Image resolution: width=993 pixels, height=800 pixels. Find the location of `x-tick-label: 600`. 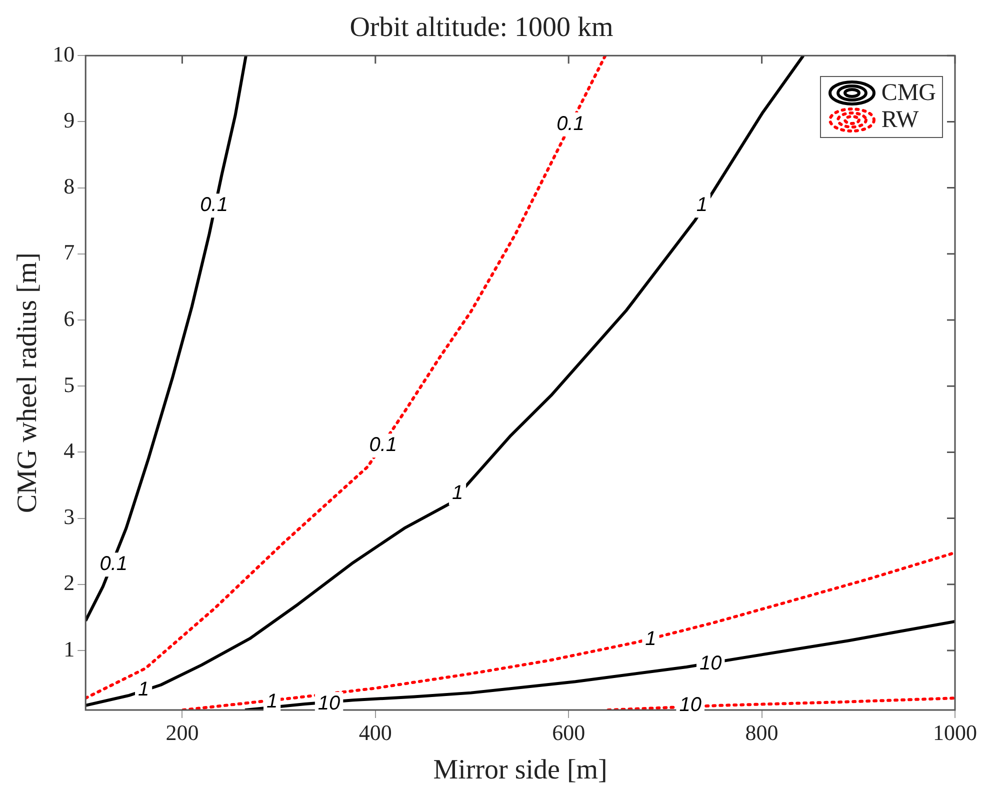

x-tick-label: 600 is located at coordinates (569, 732).